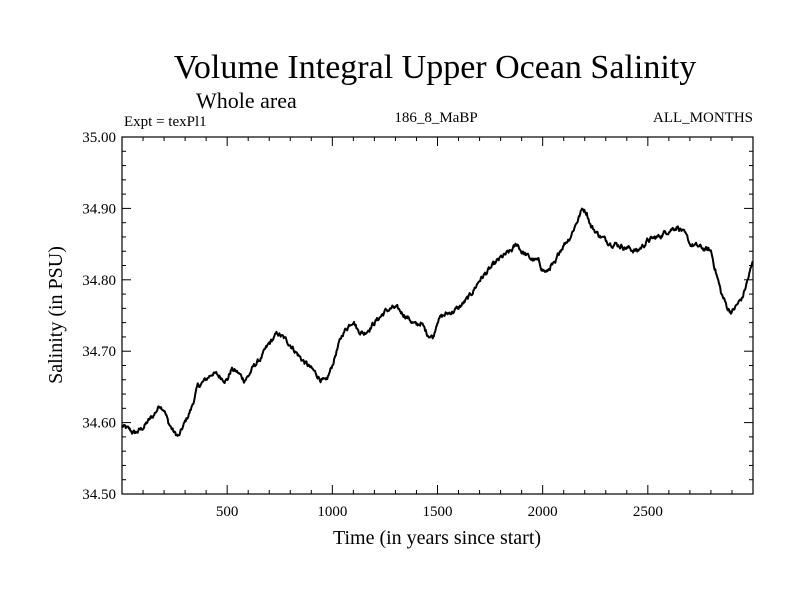 This screenshot has width=800, height=600. What do you see at coordinates (99, 209) in the screenshot?
I see `y-tick-label: 34.90` at bounding box center [99, 209].